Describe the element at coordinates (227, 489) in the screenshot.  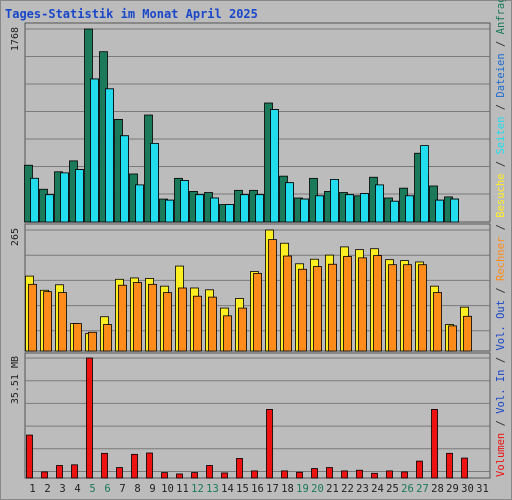
I see `x-tick-label: 14` at that location.